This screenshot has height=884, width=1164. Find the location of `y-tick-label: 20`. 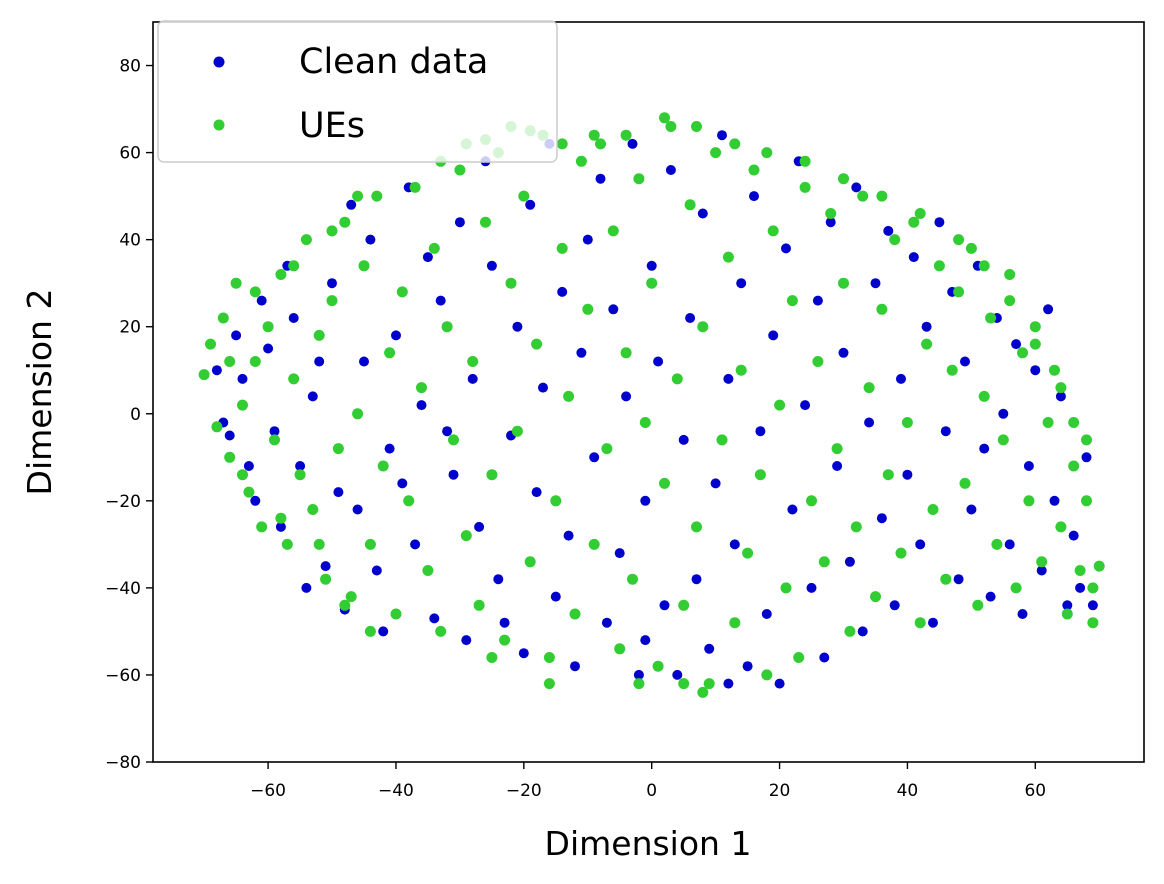

y-tick-label: 20 is located at coordinates (130, 328).